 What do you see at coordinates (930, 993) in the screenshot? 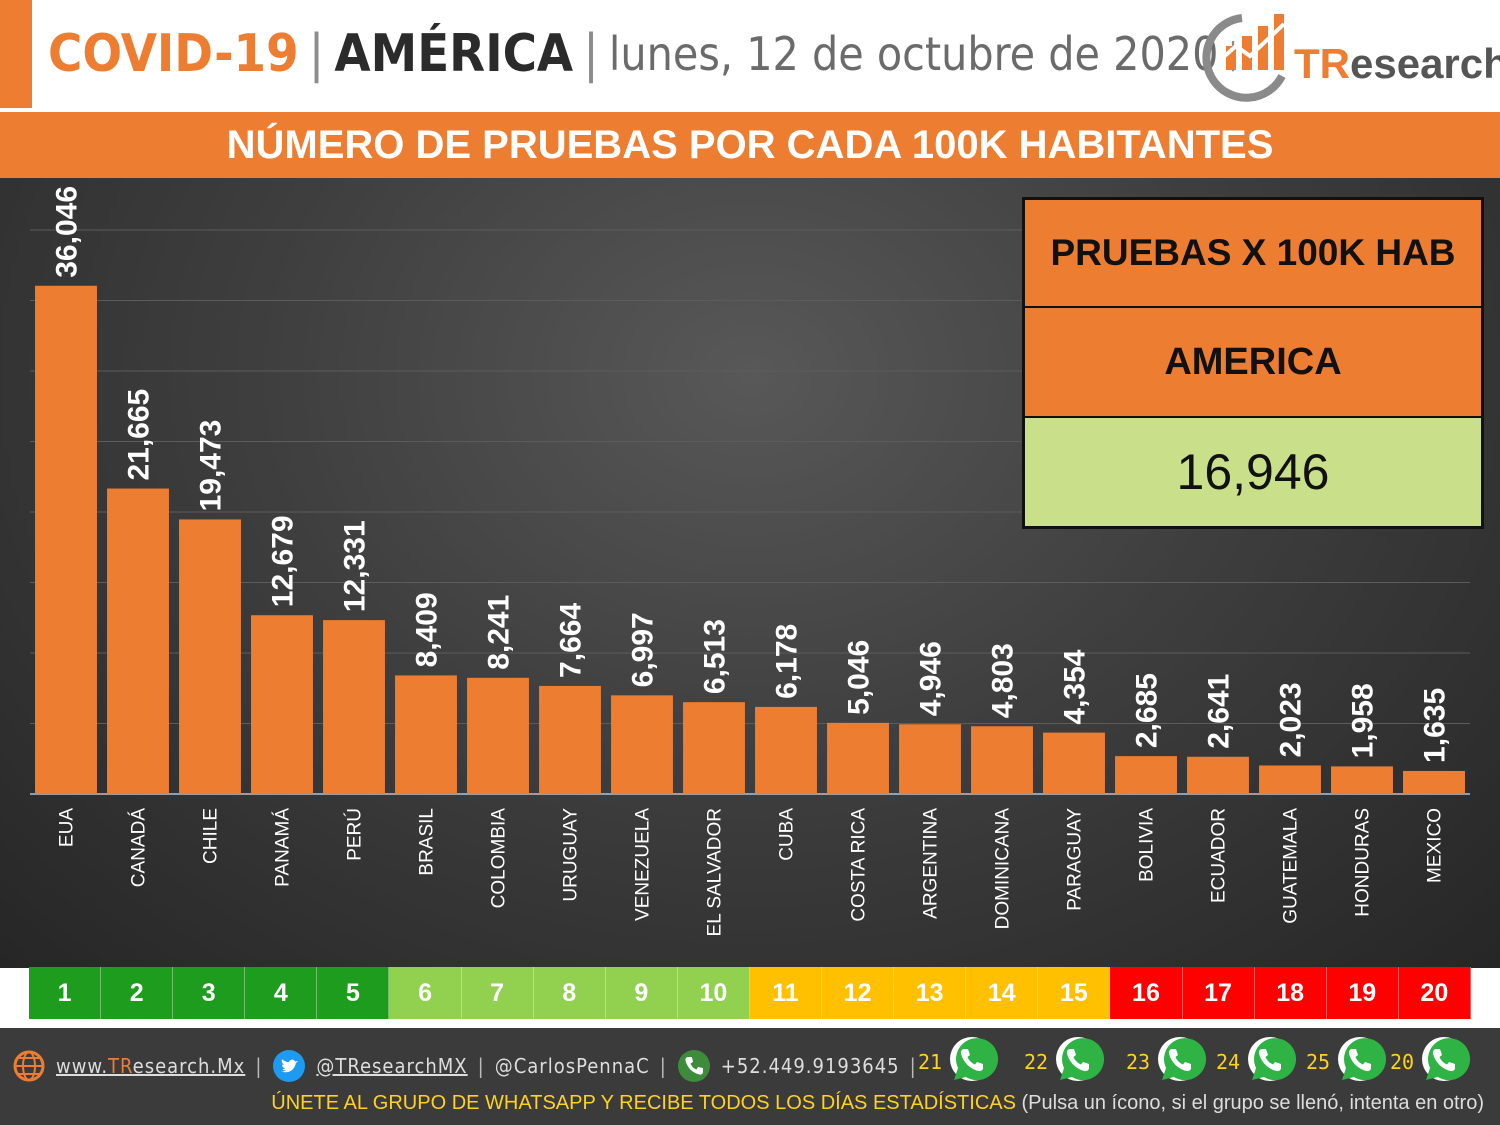
I see `rank-cell: 13` at bounding box center [930, 993].